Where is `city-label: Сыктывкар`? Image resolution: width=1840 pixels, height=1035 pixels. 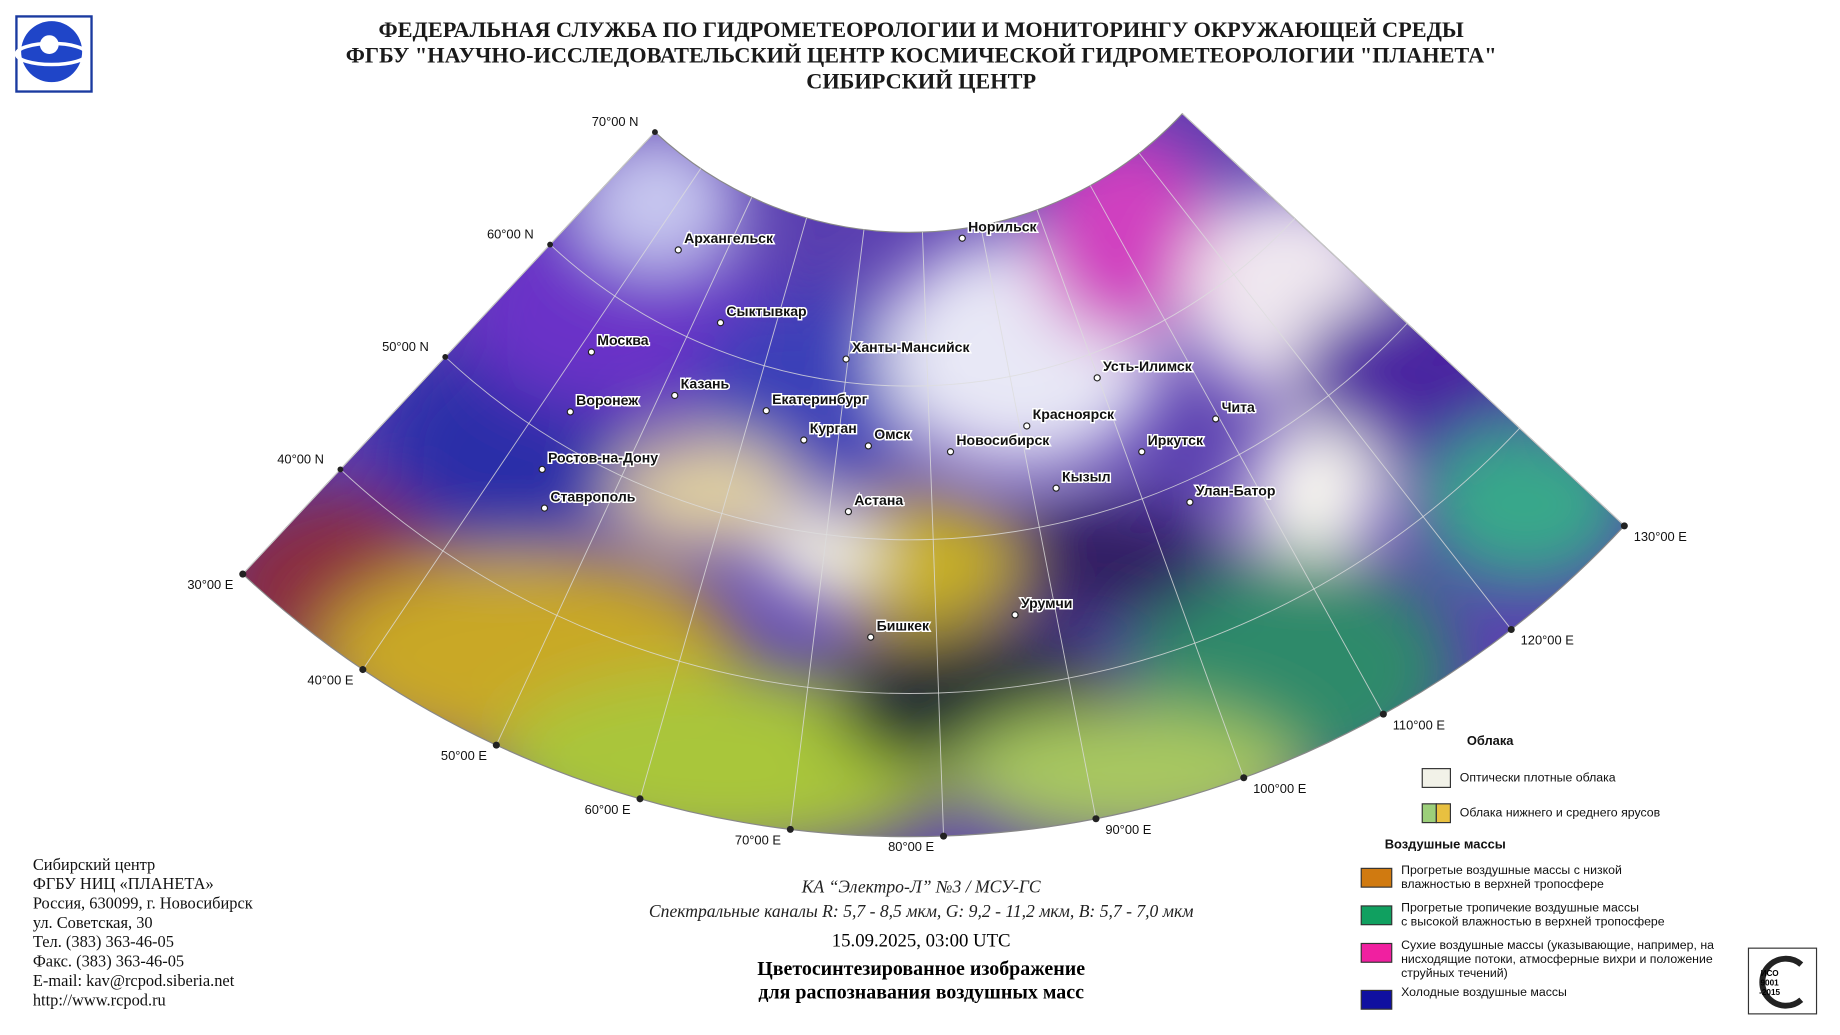
city-label: Сыктывкар is located at coordinates (766, 311).